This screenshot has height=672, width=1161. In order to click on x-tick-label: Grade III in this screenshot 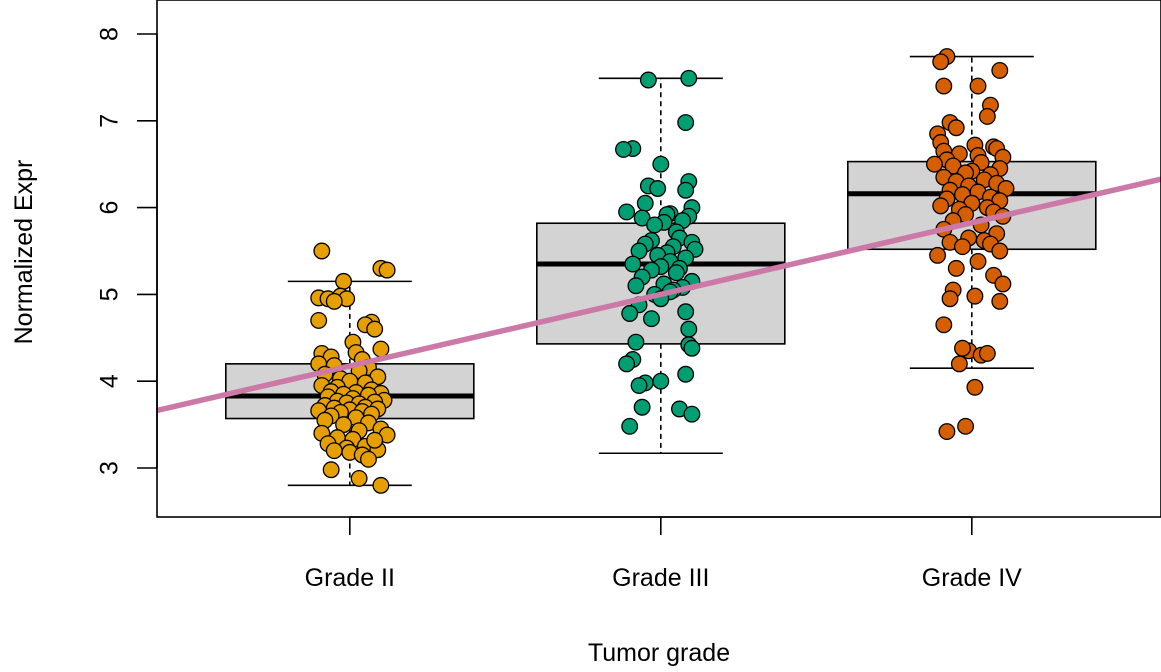, I will do `click(660, 578)`.